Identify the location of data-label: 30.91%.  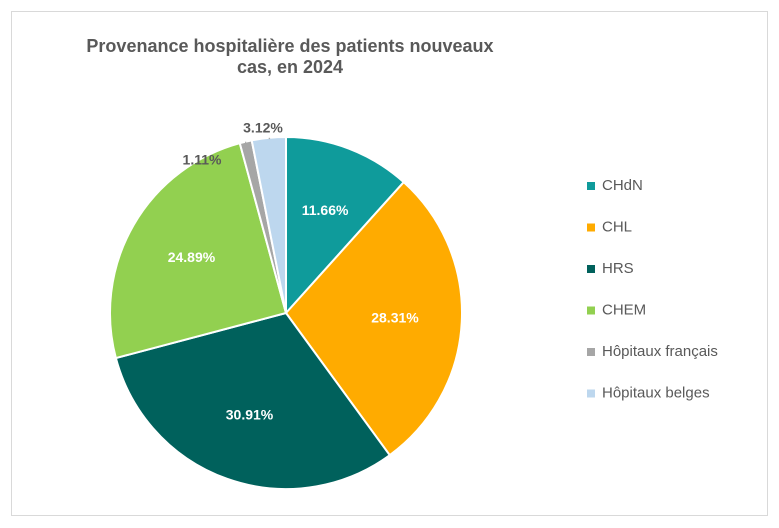
(250, 415).